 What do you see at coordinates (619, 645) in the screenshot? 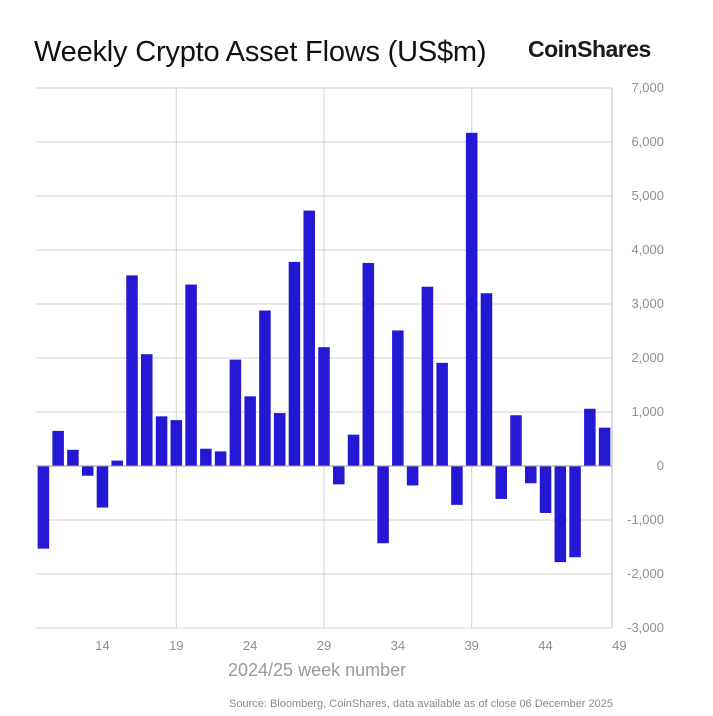
I see `x-tick-label: 49` at bounding box center [619, 645].